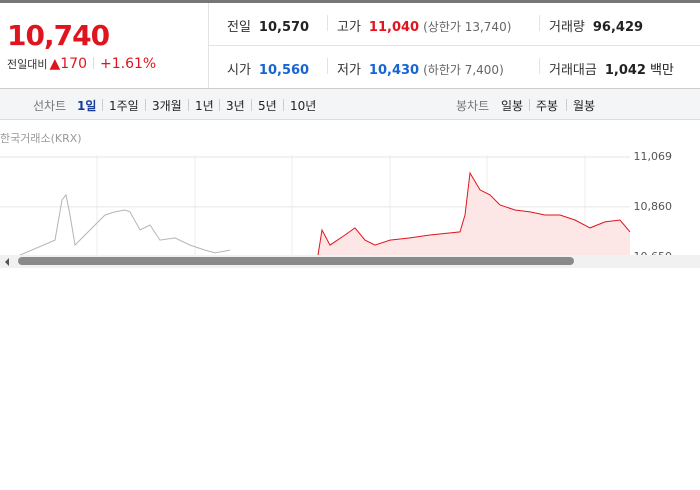 The image size is (700, 490). I want to click on scroll-thumb, so click(296, 261).